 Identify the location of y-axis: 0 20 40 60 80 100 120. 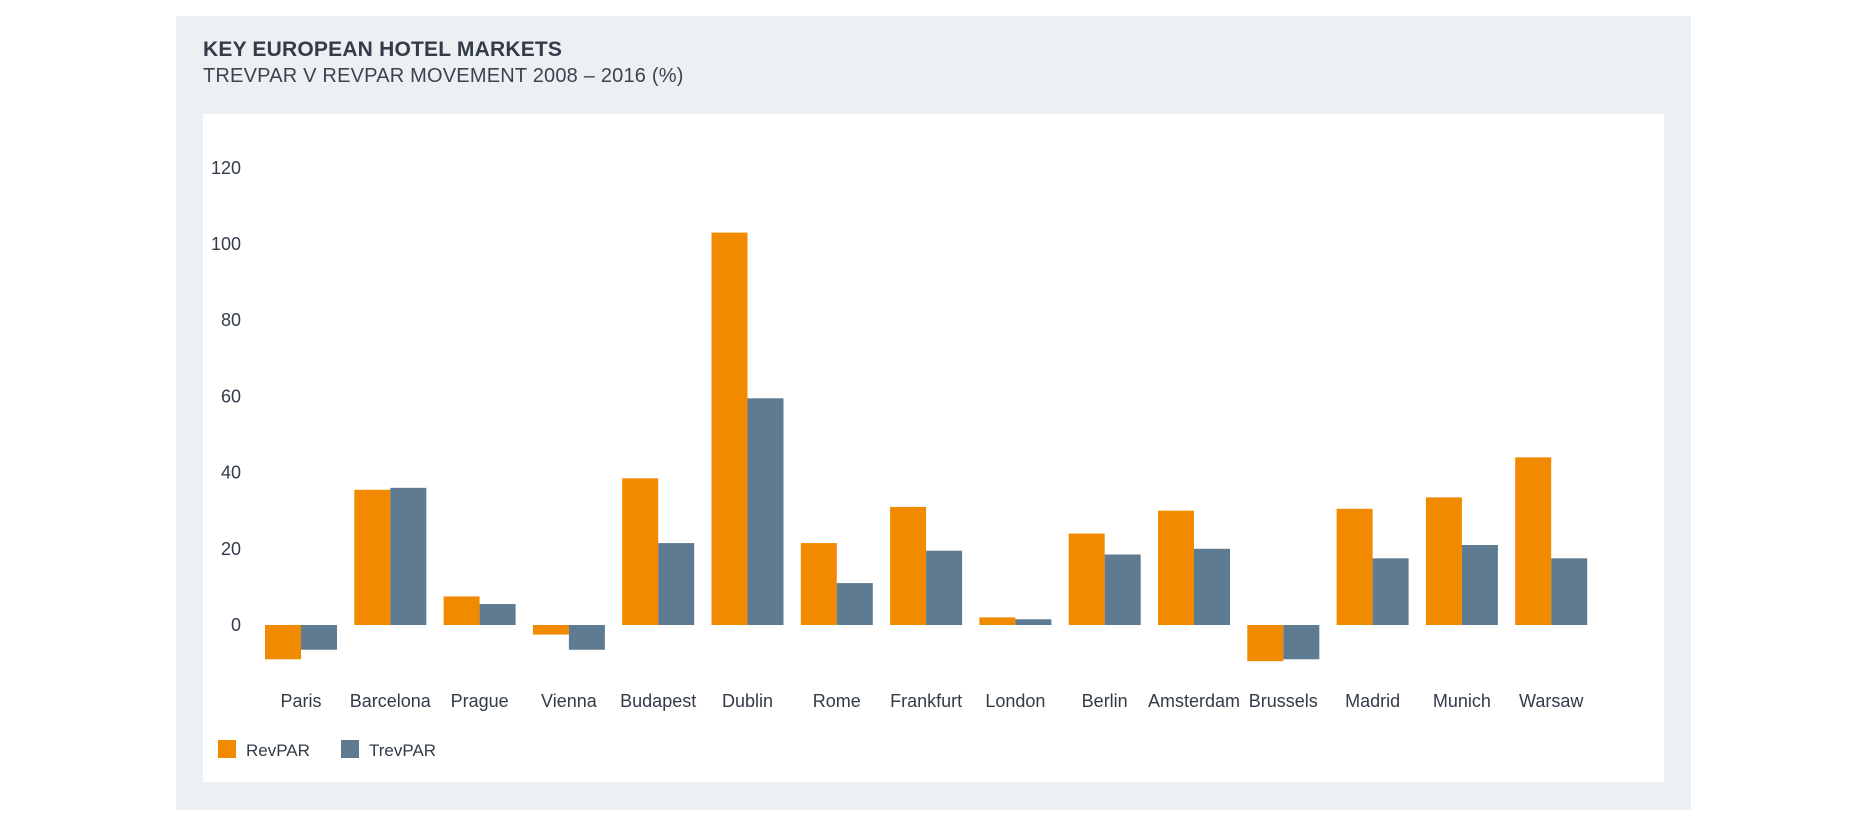
(226, 396).